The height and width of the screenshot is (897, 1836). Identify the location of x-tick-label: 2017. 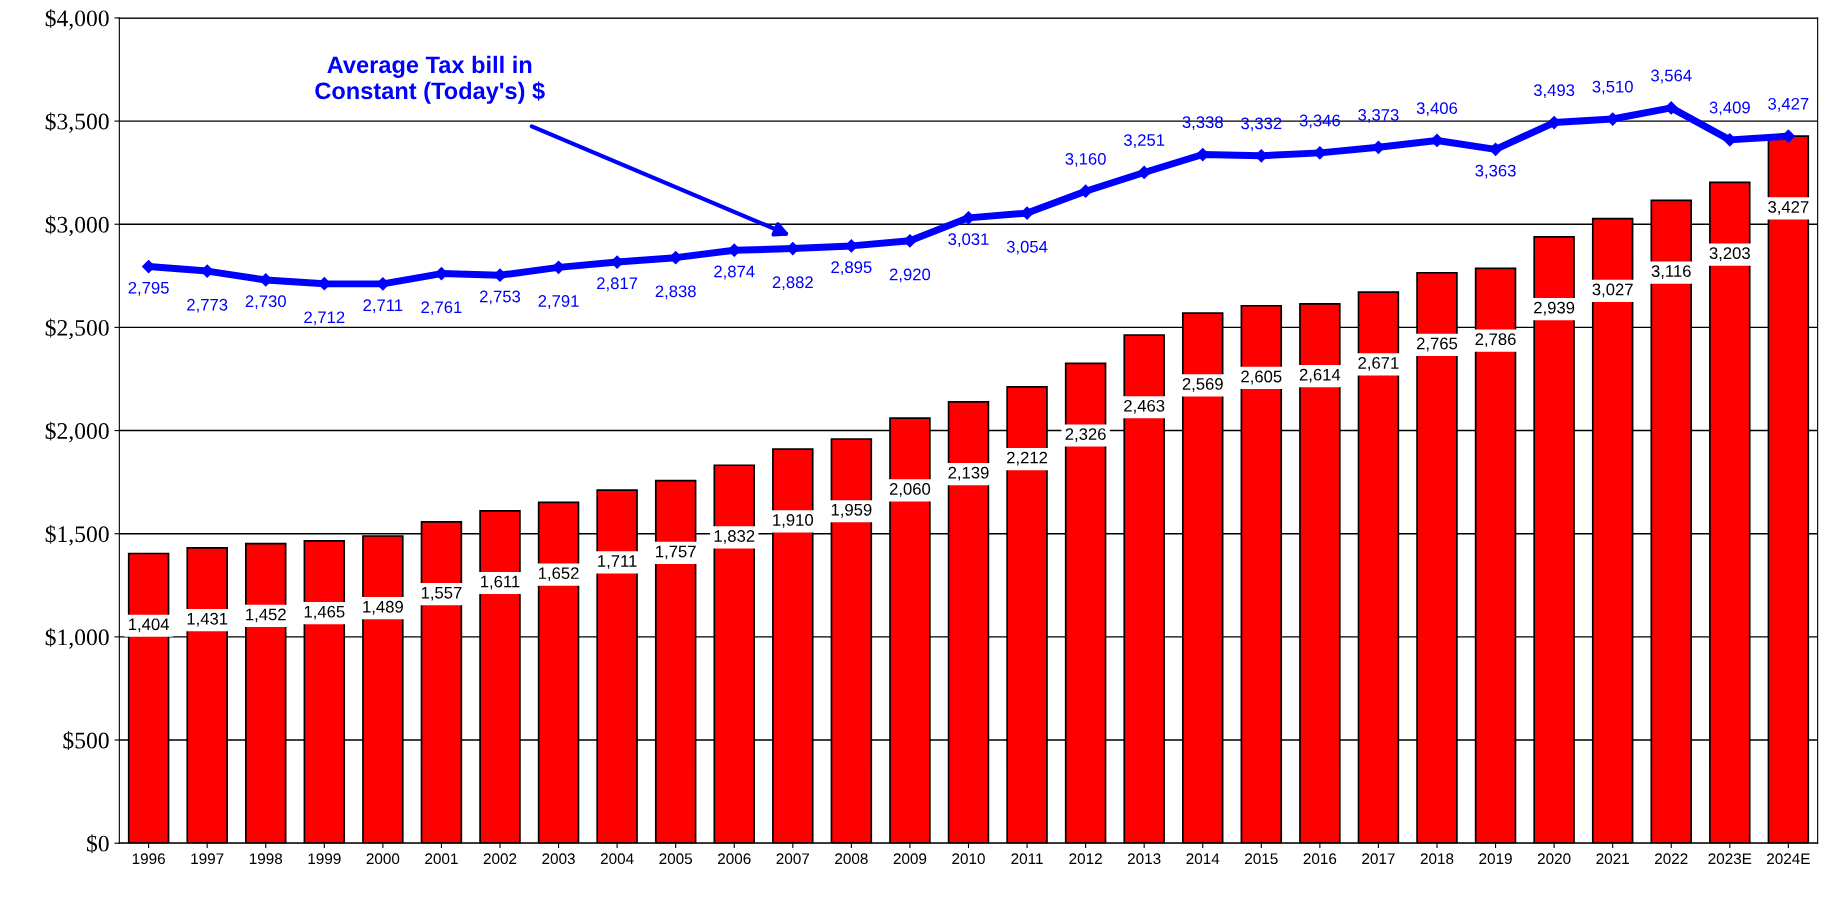
(1378, 859).